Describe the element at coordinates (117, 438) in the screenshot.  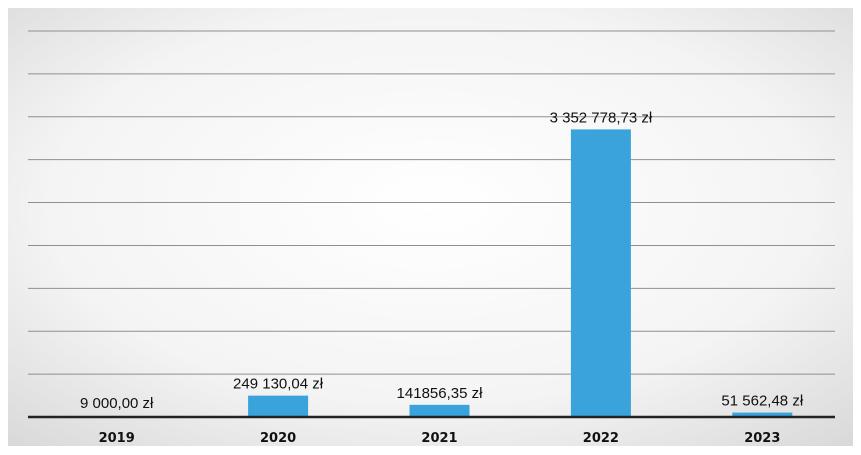
I see `x-tick-2019: 2019` at that location.